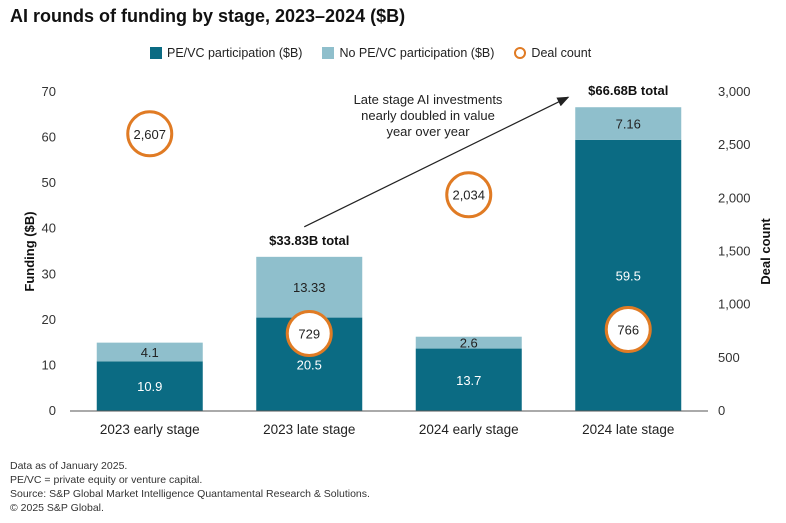 Image resolution: width=786 pixels, height=523 pixels. I want to click on legend-item-no-pevc: No PE/VC participation ($B), so click(408, 53).